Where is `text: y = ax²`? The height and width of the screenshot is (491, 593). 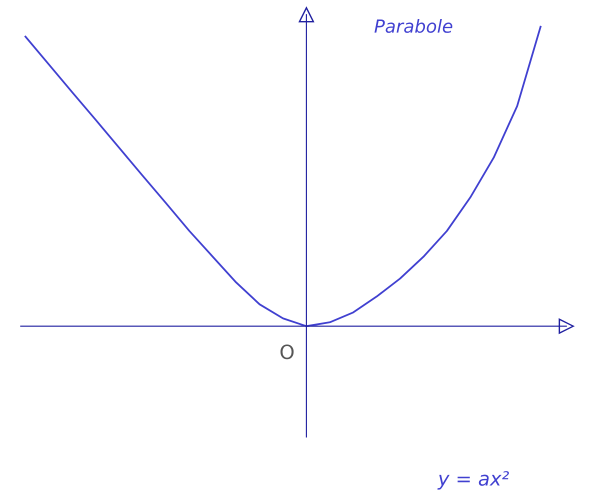 text: y = ax² is located at coordinates (473, 480).